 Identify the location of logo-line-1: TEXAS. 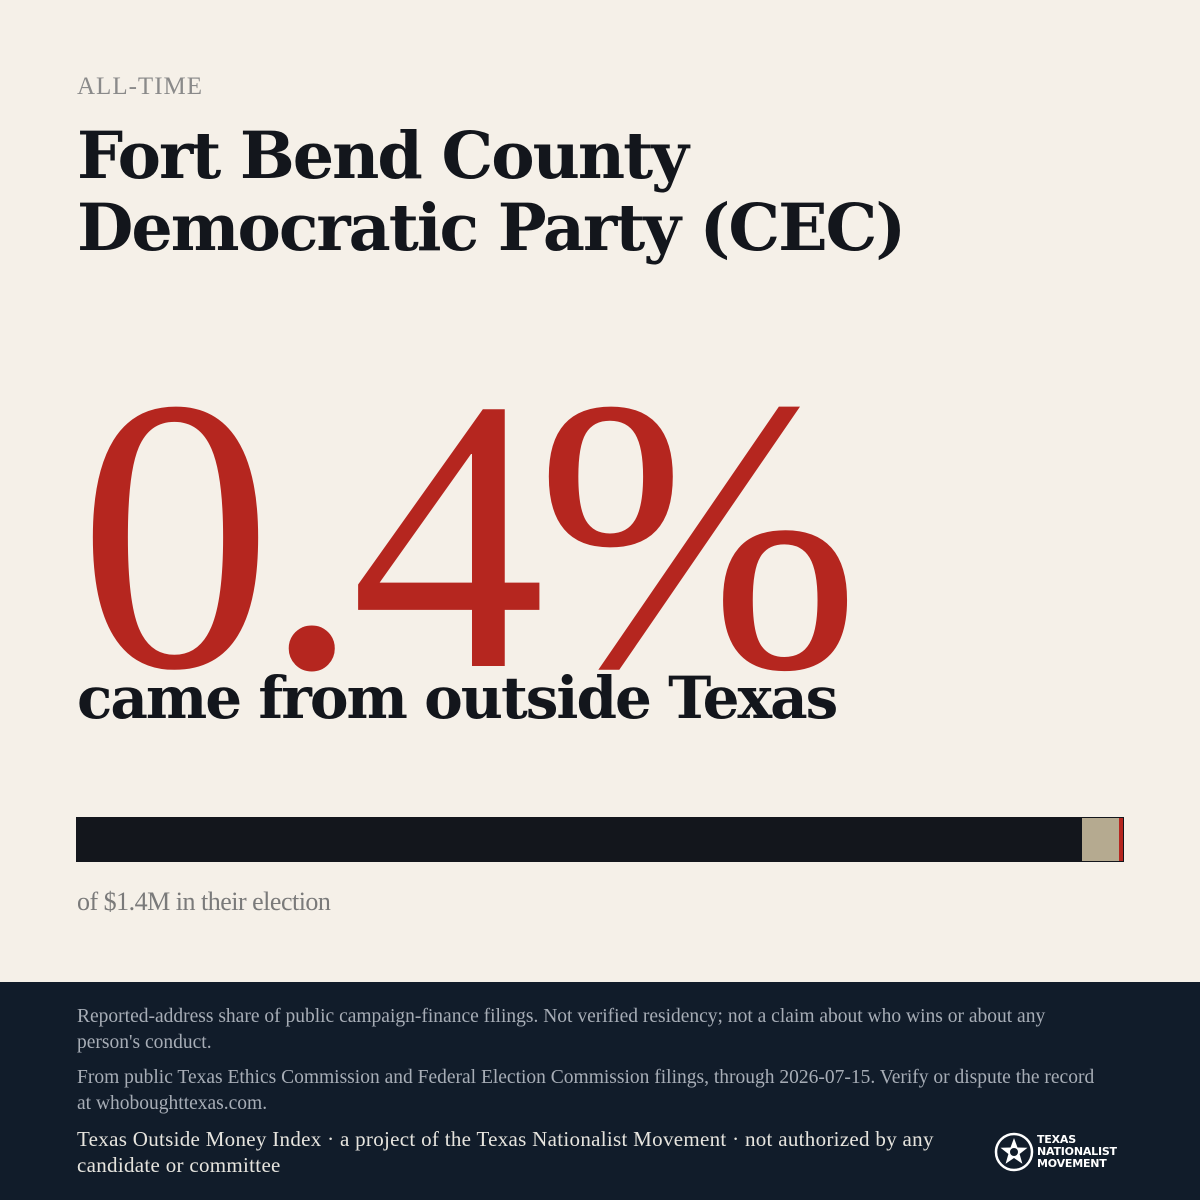
(1056, 1139).